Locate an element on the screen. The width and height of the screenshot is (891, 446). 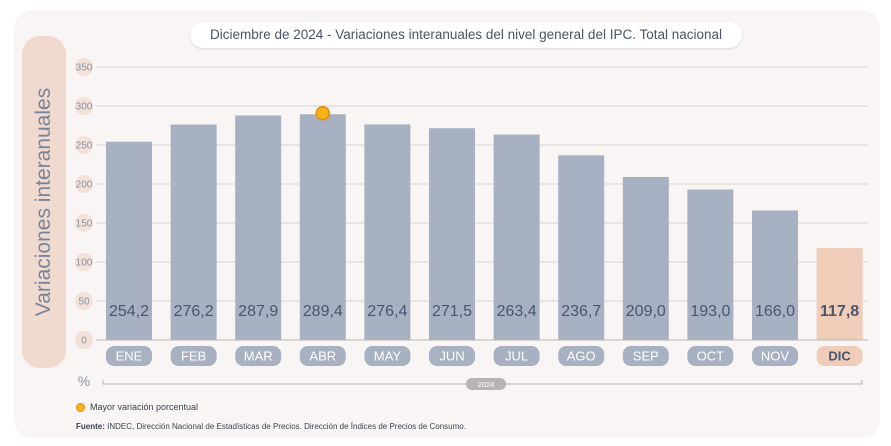
data-label: 193,0 is located at coordinates (710, 311).